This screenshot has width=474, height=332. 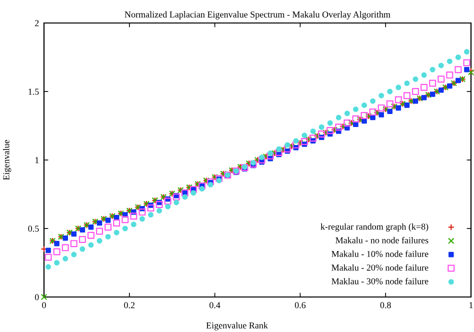 I want to click on y-tick-label: 2, so click(x=37, y=23).